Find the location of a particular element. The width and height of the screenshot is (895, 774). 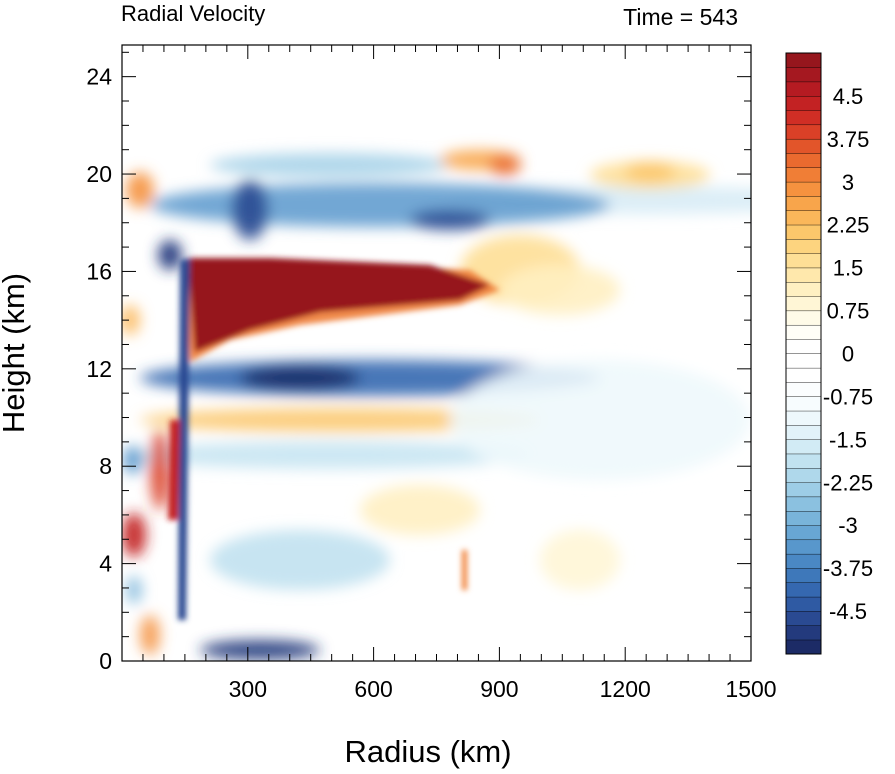

y-tick-label: 24 is located at coordinates (99, 77).